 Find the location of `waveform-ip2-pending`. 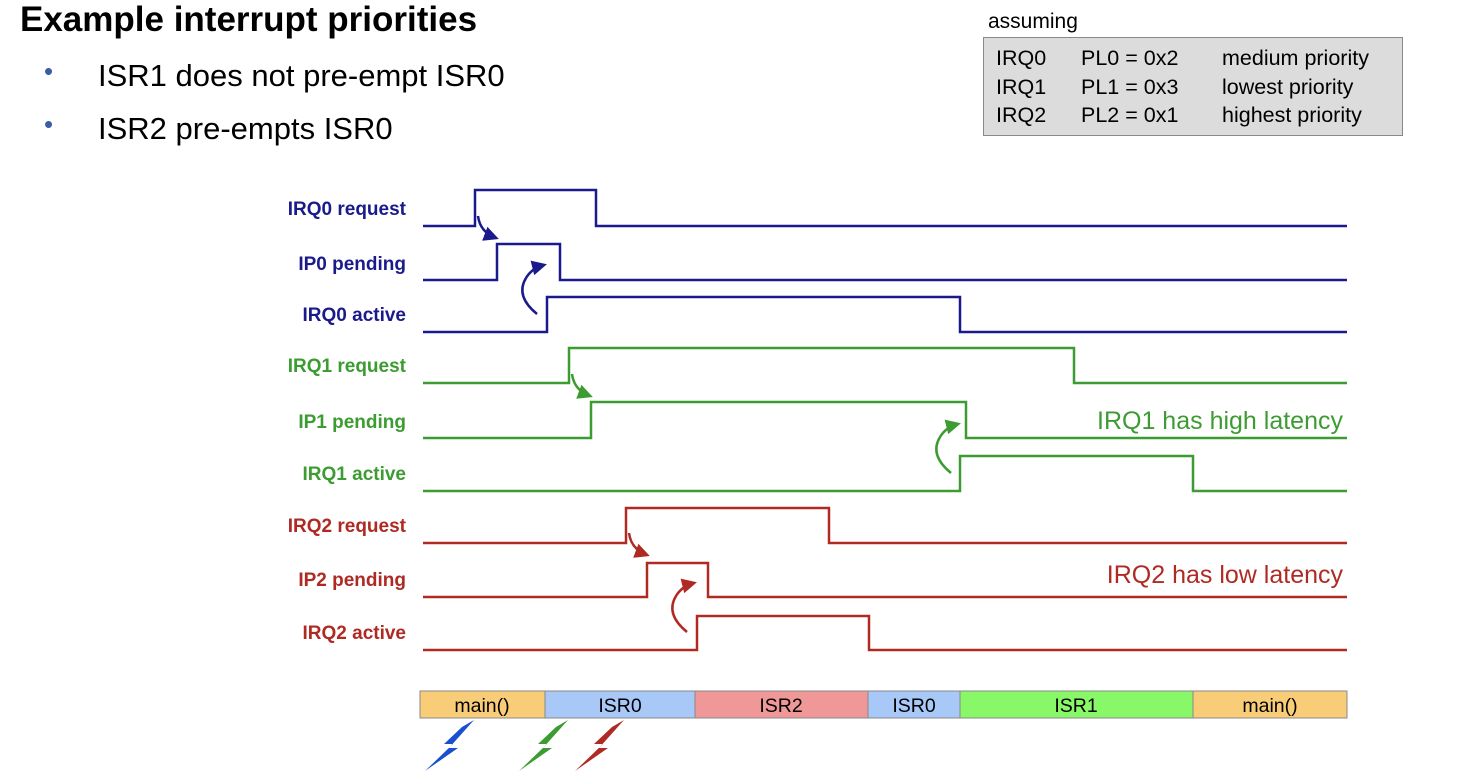

waveform-ip2-pending is located at coordinates (885, 580).